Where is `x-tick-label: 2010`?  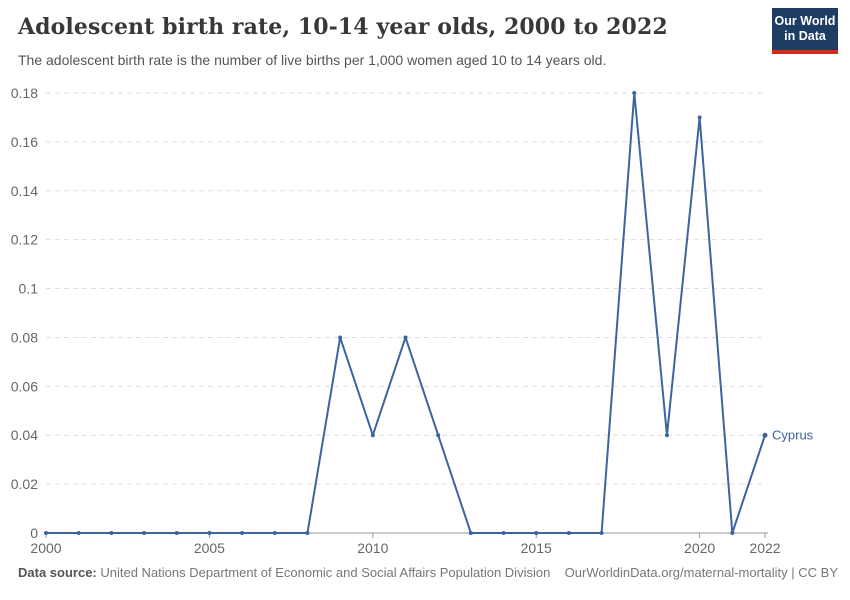
x-tick-label: 2010 is located at coordinates (372, 548).